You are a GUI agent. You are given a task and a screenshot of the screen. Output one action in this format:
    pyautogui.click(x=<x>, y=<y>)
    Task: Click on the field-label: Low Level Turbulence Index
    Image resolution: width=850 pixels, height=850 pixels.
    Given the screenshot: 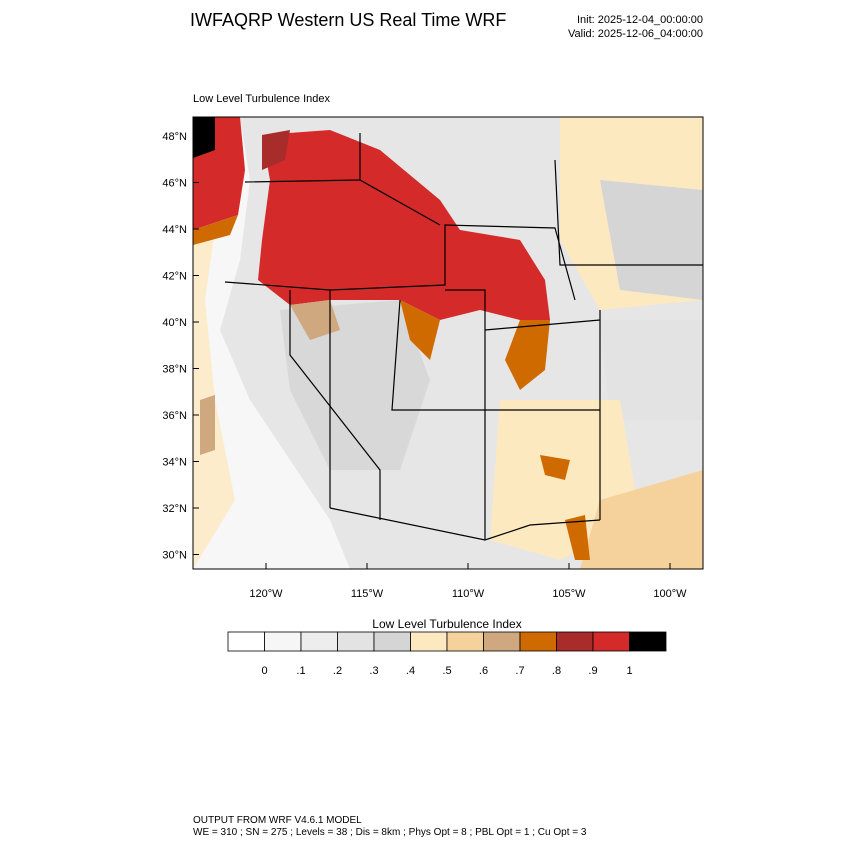 What is the action you would take?
    pyautogui.click(x=261, y=99)
    